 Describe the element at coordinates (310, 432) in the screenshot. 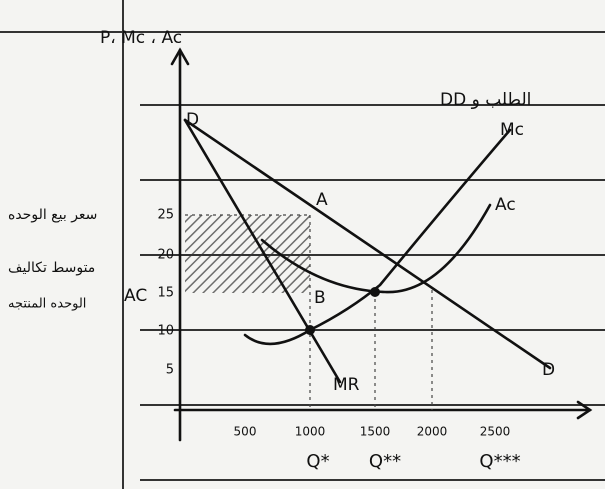

I see `x-tick-label: 1000` at that location.